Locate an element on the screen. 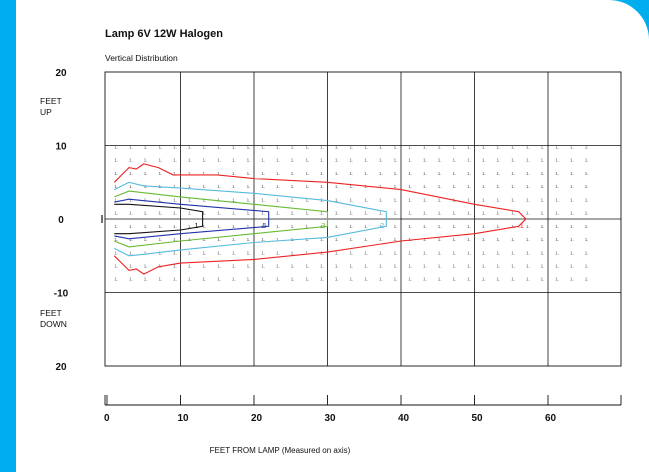 This screenshot has width=649, height=472. x-tick-label: 40 is located at coordinates (404, 418).